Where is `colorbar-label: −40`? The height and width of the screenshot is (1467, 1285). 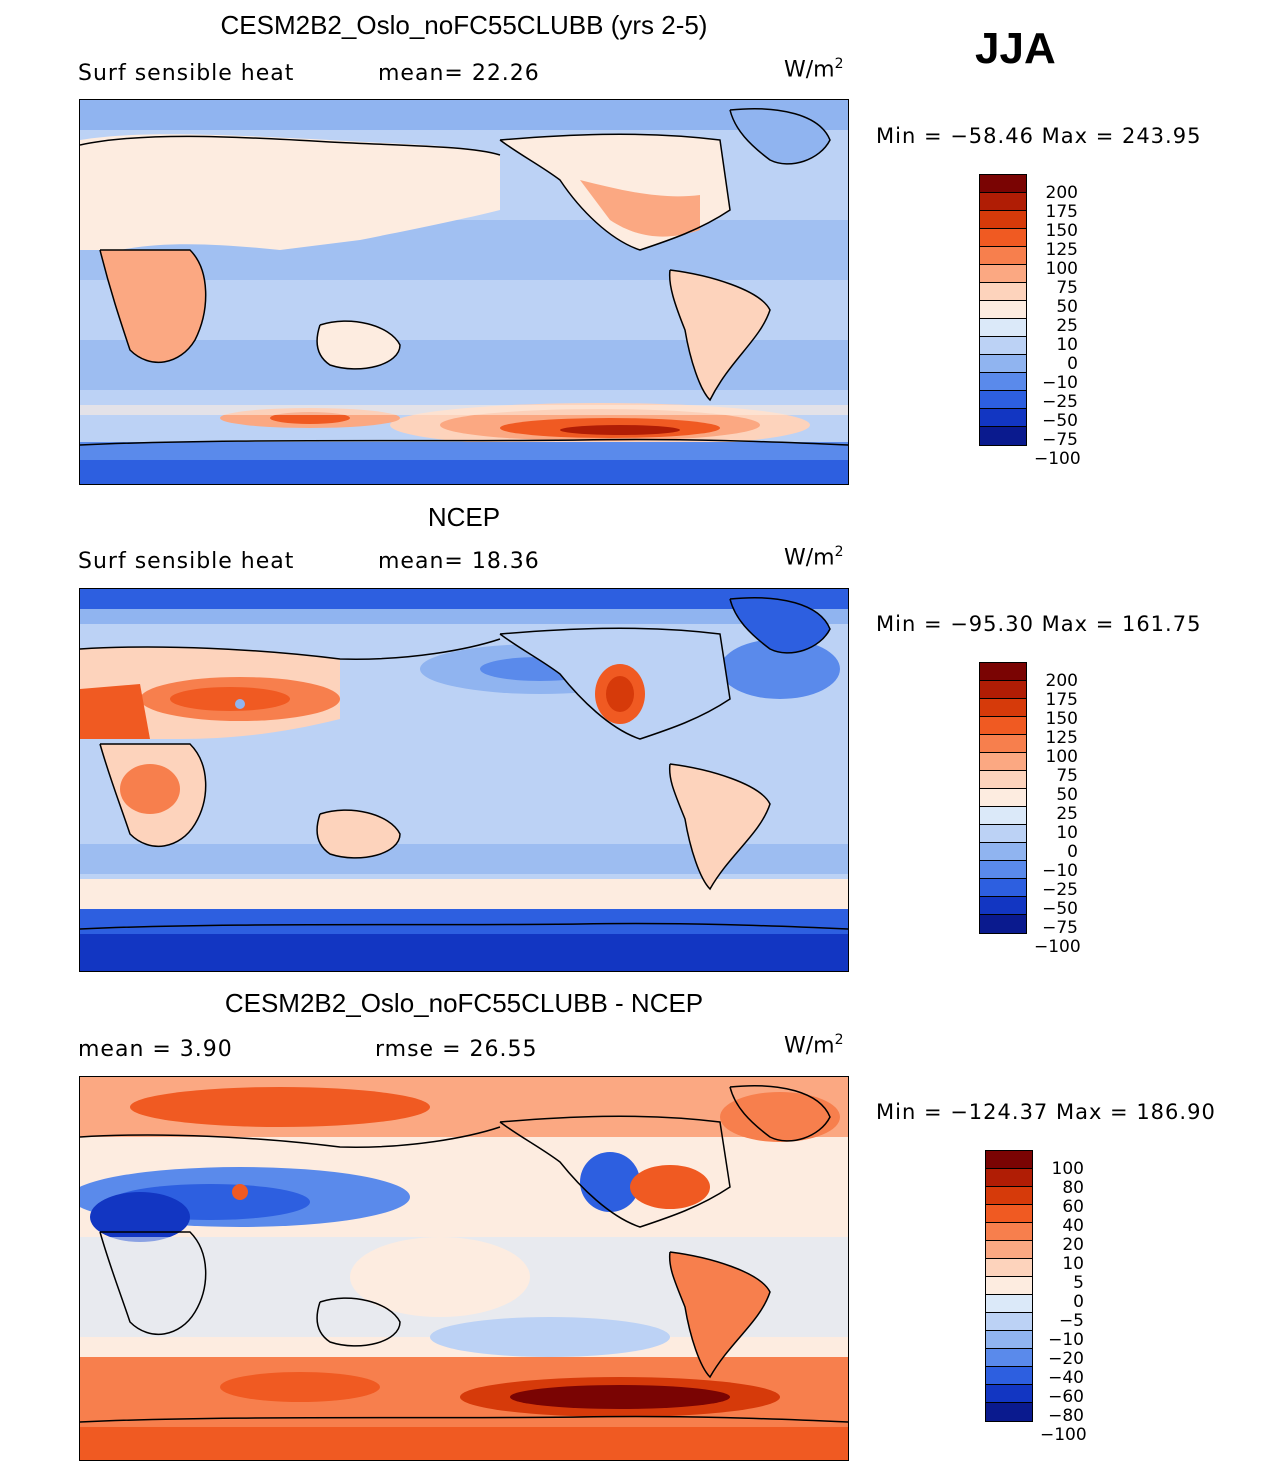 colorbar-label: −40 is located at coordinates (1066, 1378).